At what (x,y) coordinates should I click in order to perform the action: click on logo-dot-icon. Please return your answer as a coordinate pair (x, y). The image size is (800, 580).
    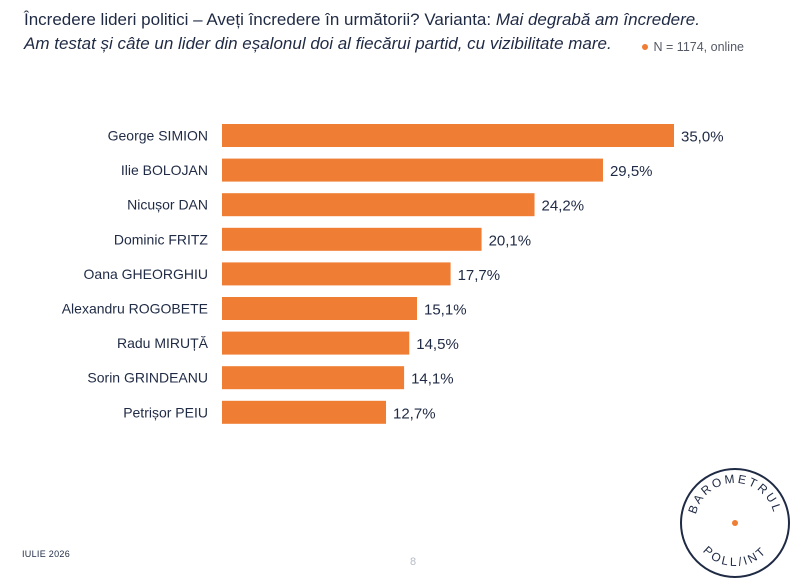
    Looking at the image, I should click on (735, 523).